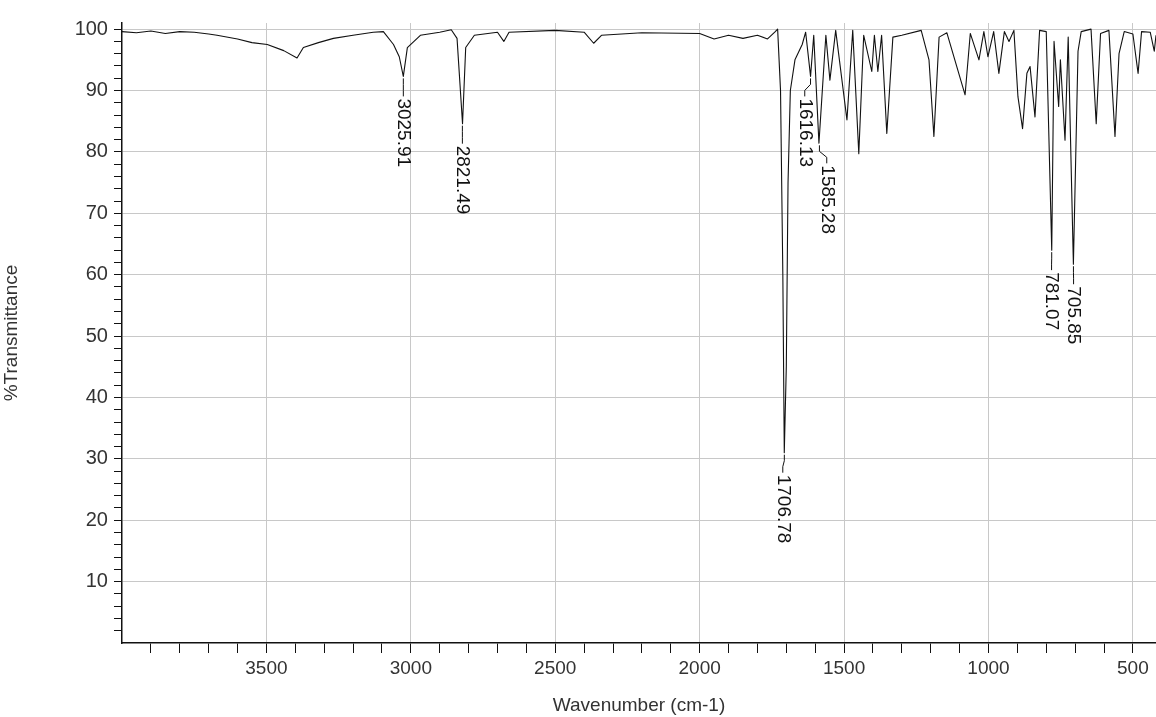 The width and height of the screenshot is (1156, 717). Describe the element at coordinates (1133, 667) in the screenshot. I see `x-tick-label: 500` at that location.